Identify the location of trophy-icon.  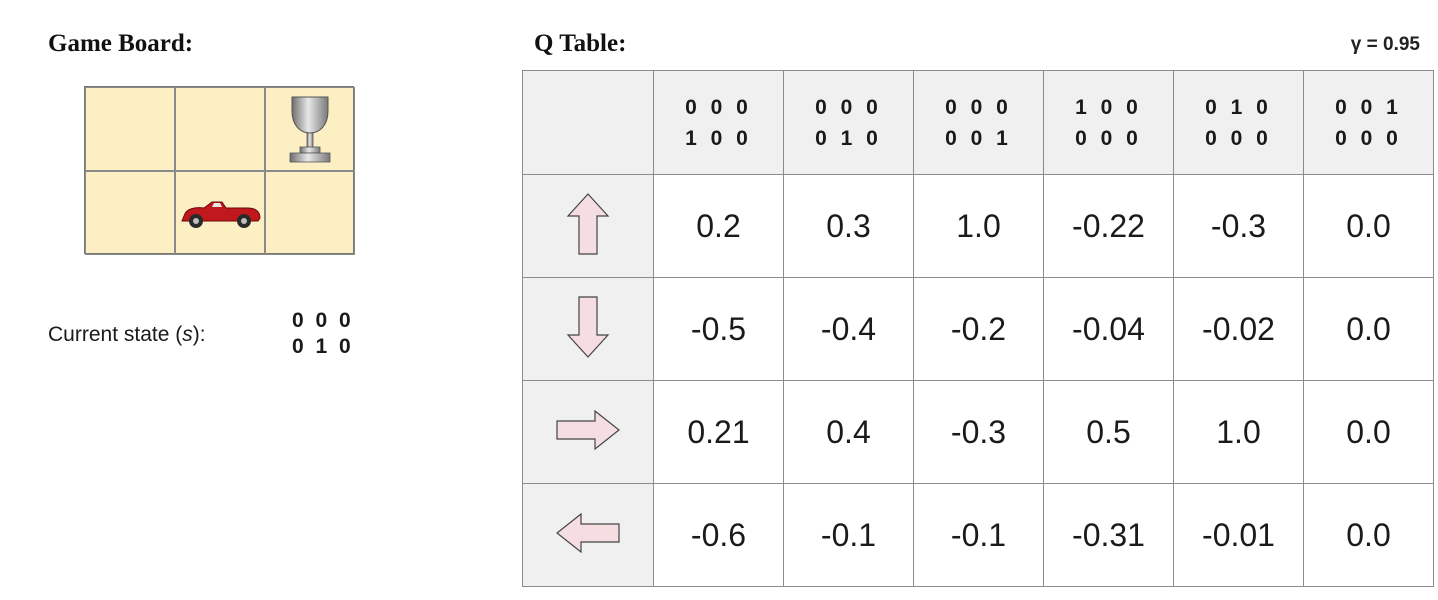
(310, 129).